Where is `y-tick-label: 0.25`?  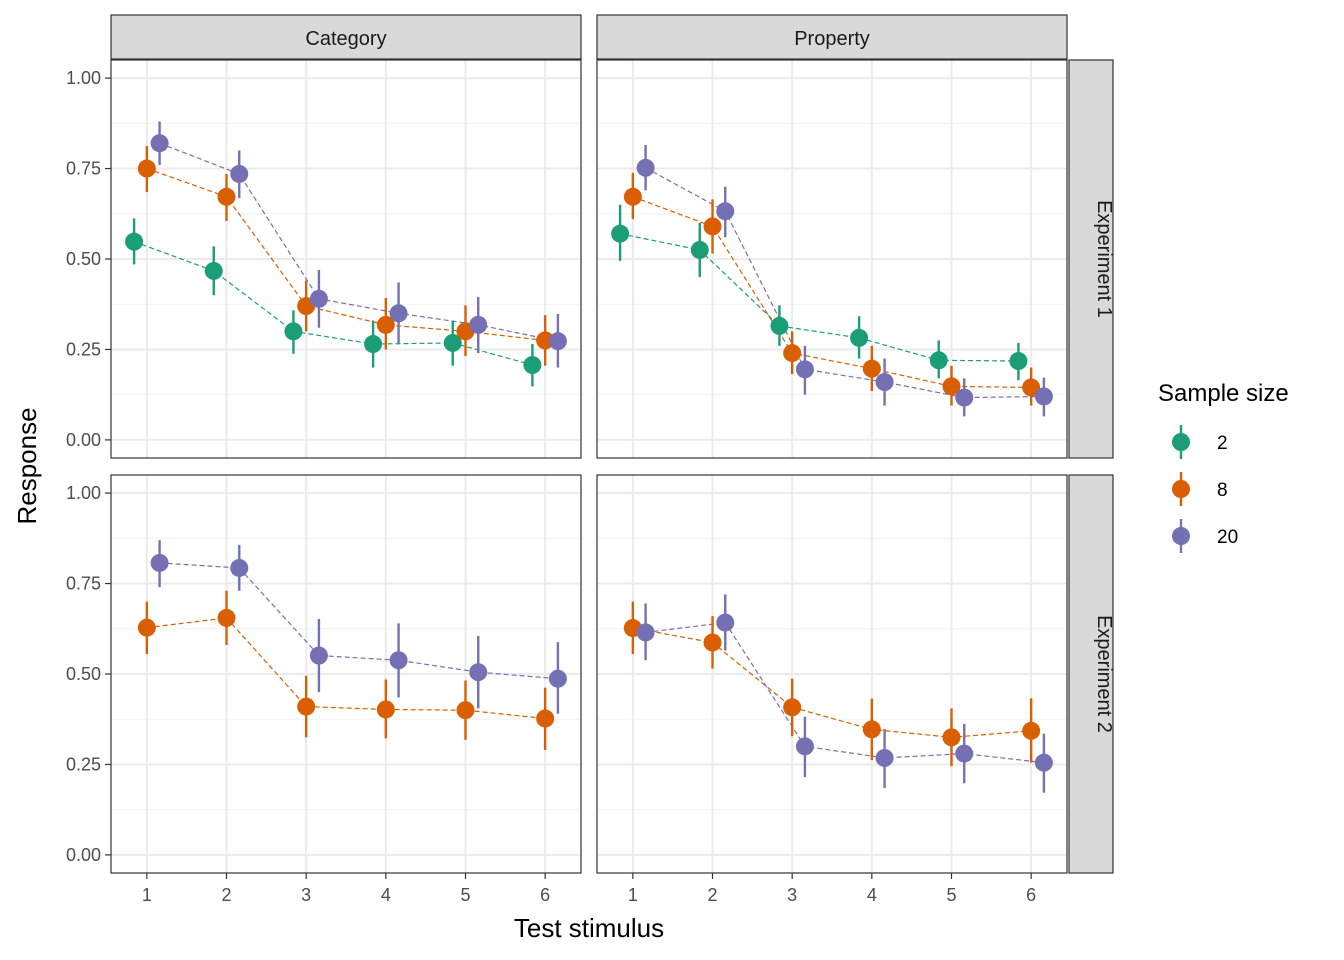 y-tick-label: 0.25 is located at coordinates (83, 349).